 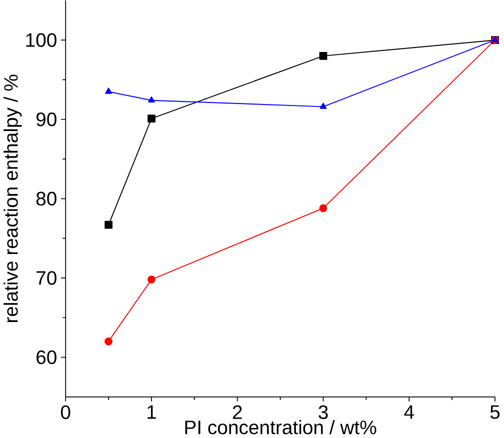 What do you see at coordinates (46, 278) in the screenshot?
I see `y-tick-label: 70` at bounding box center [46, 278].